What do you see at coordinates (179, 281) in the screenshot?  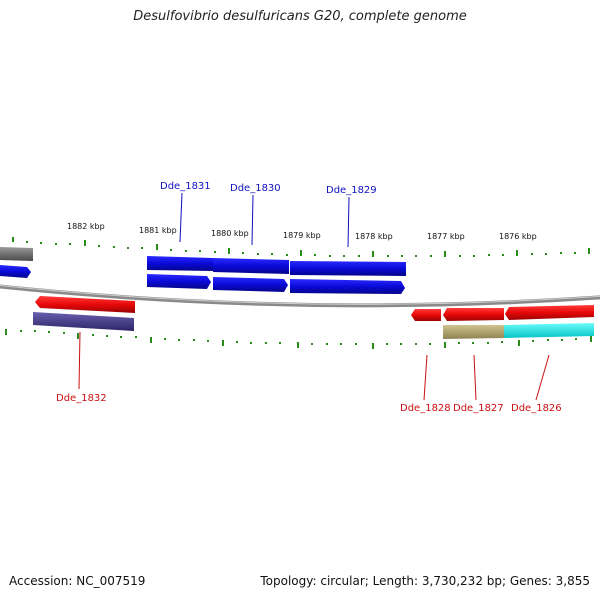 I see `gene-feature-dde-1831-gene` at bounding box center [179, 281].